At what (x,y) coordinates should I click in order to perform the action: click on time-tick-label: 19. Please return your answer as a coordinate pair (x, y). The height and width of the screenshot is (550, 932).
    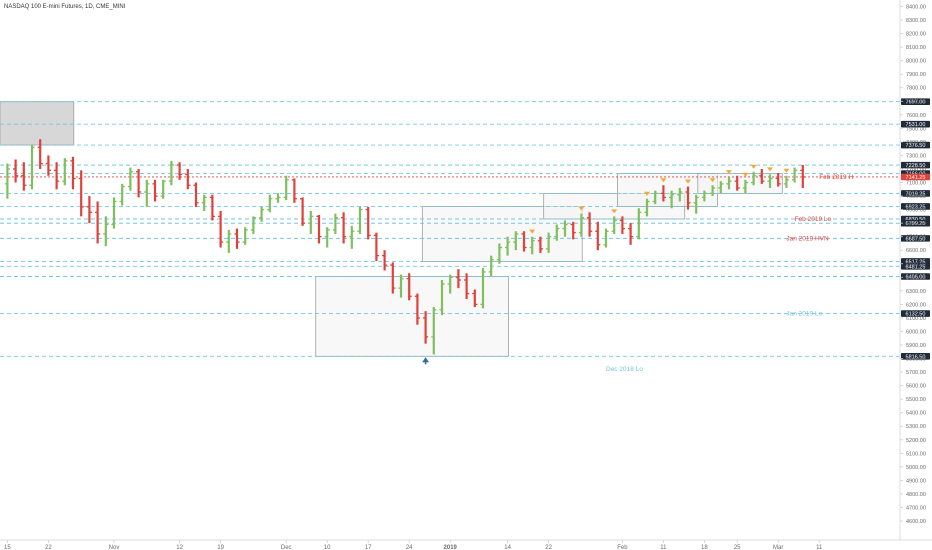
    Looking at the image, I should click on (220, 547).